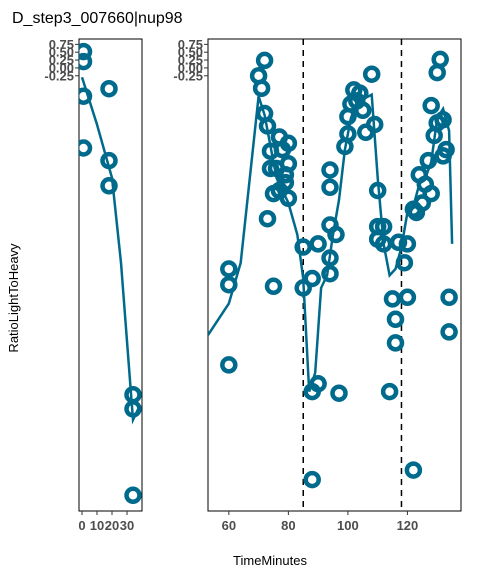 This screenshot has height=576, width=480. What do you see at coordinates (288, 525) in the screenshot?
I see `x-tick-label: 80` at bounding box center [288, 525].